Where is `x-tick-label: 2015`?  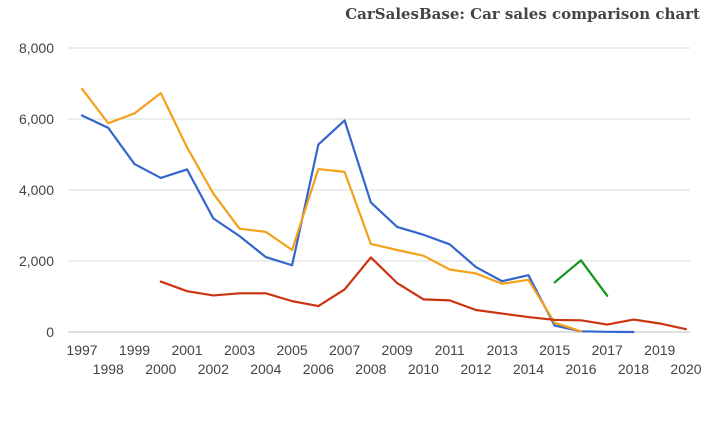 x-tick-label: 2015 is located at coordinates (554, 350).